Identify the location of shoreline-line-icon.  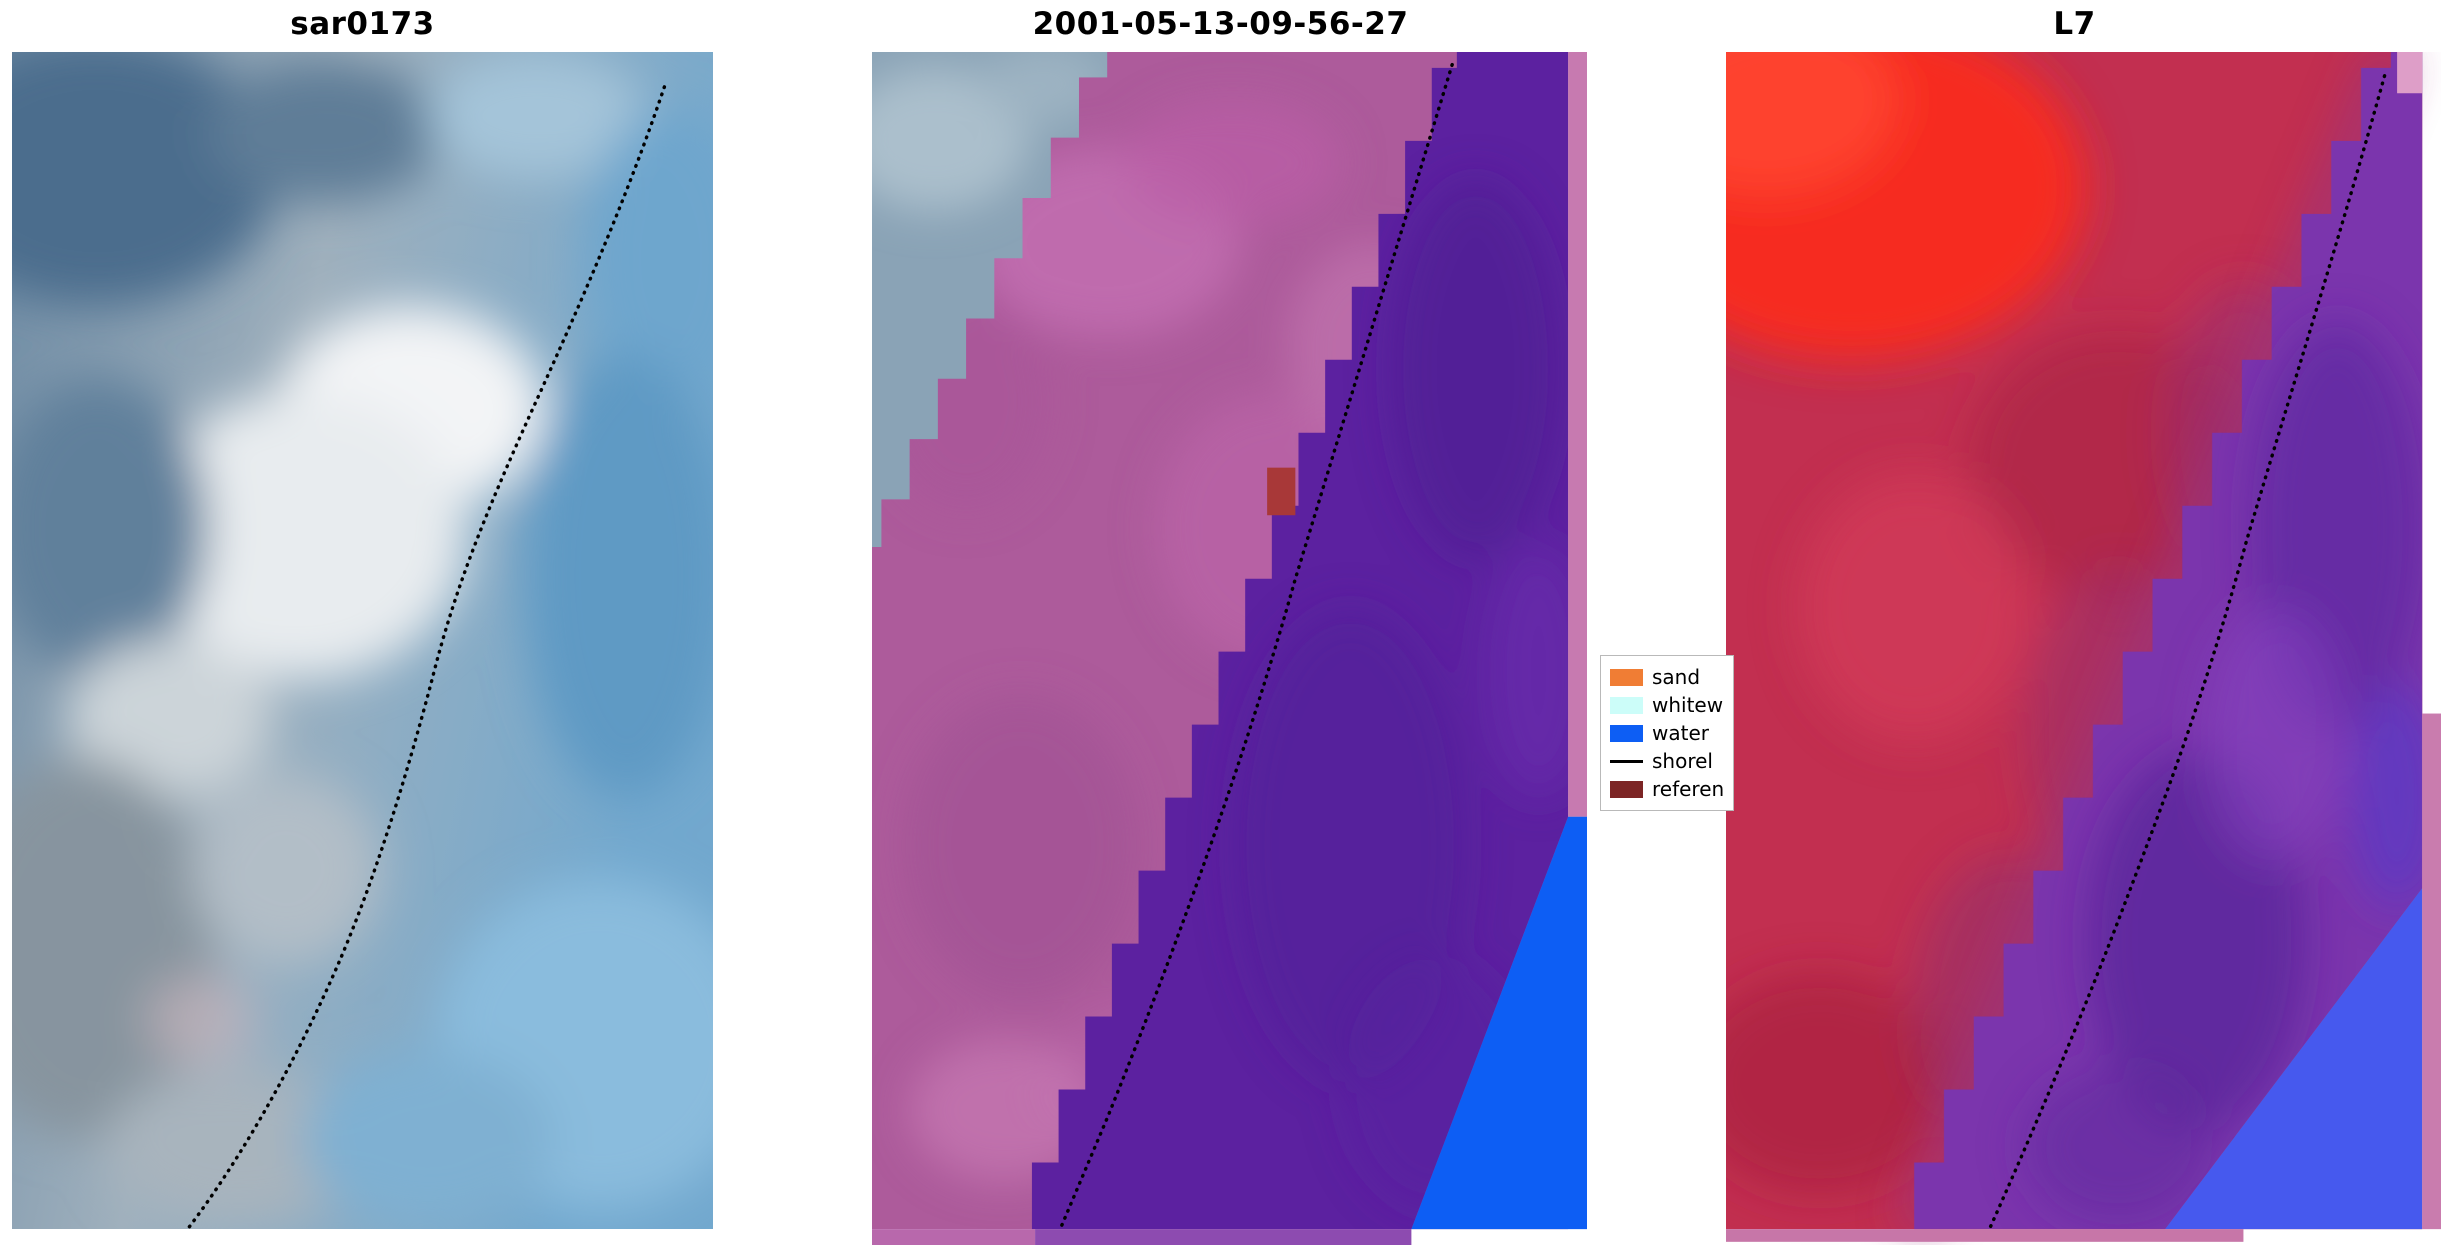
(1626, 761).